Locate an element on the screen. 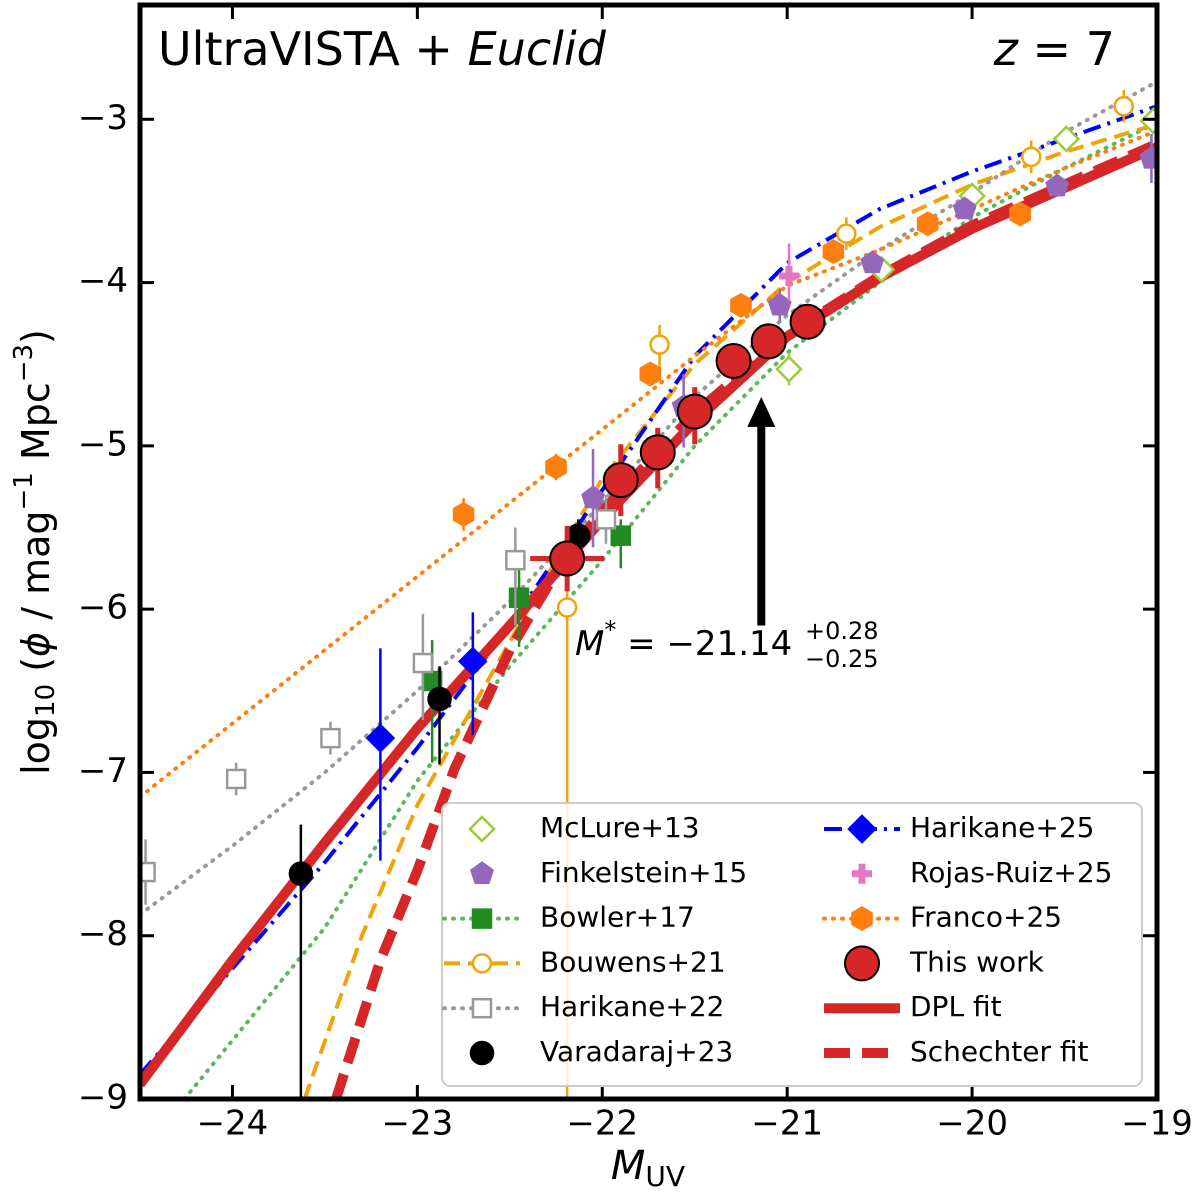  legend-label: Schechter fit is located at coordinates (999, 1051).